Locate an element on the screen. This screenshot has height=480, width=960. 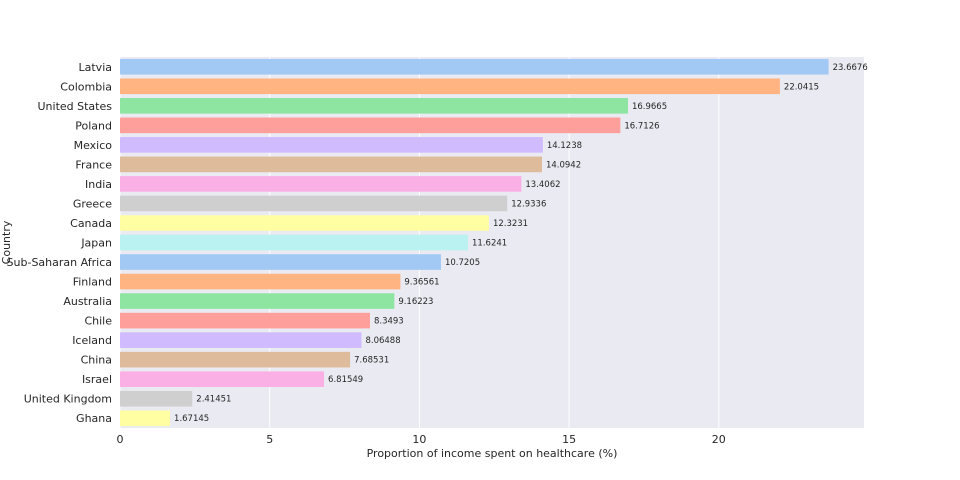
category-label: Japan is located at coordinates (96, 243).